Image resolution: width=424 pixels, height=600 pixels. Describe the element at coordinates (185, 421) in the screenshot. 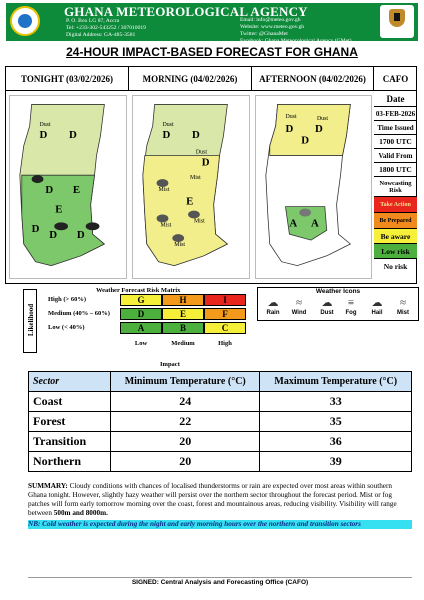

I see `min-temp: 22` at that location.